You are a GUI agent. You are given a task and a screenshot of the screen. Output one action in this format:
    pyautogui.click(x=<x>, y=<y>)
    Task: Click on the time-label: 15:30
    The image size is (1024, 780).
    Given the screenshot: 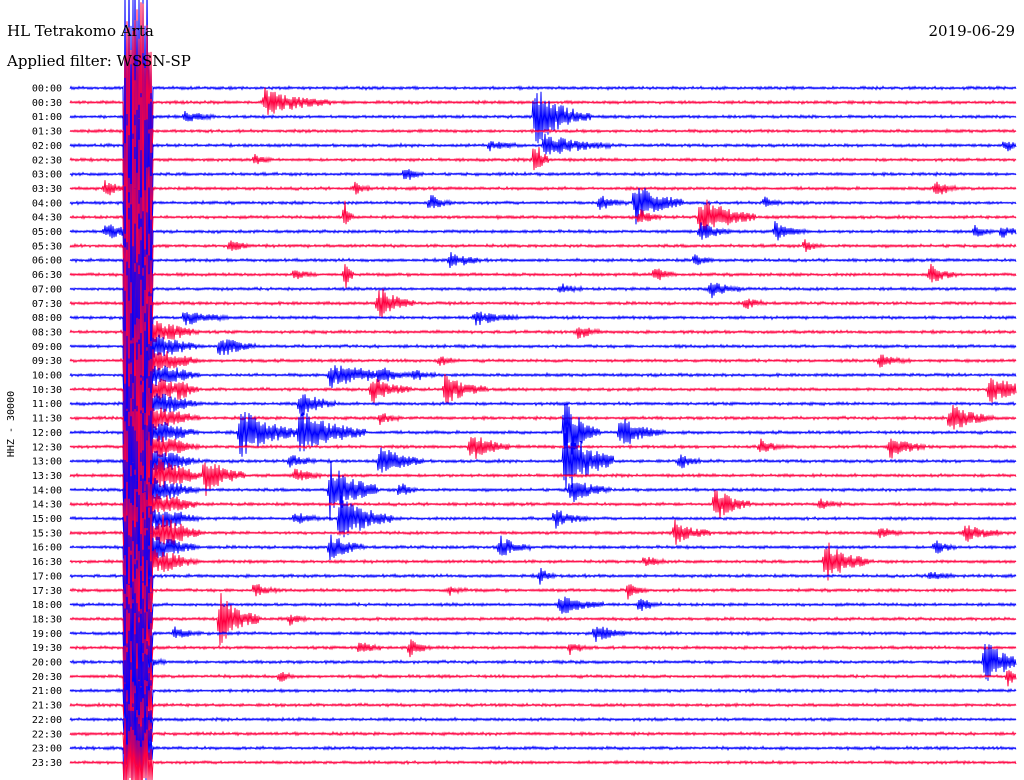 What is the action you would take?
    pyautogui.click(x=47, y=533)
    